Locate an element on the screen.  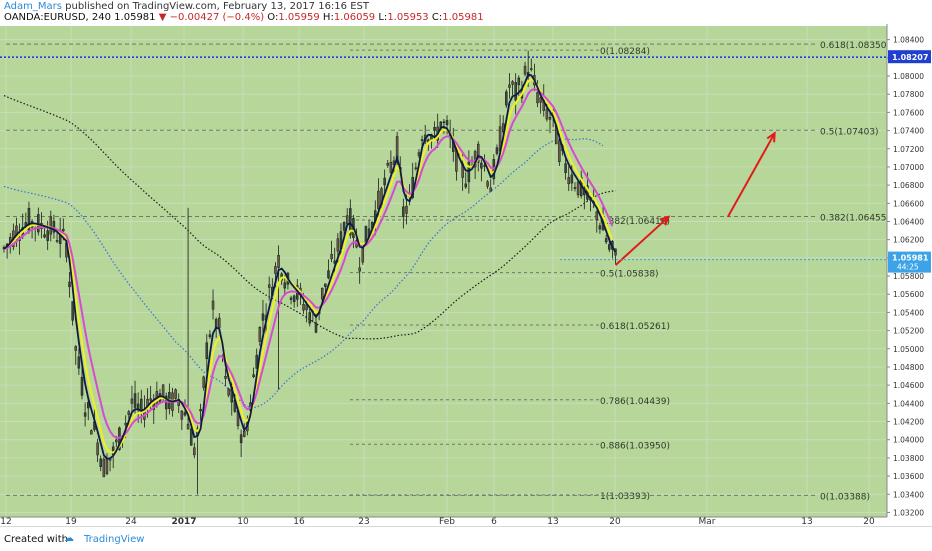
price-tick-label: 1.08000 is located at coordinates (908, 76).